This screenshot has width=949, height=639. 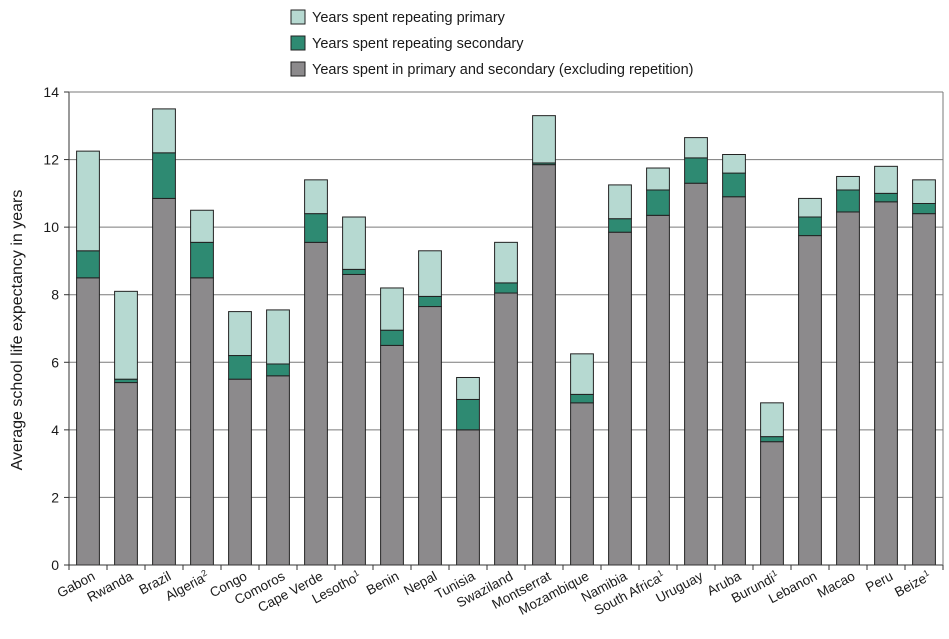 I want to click on x-tick-label: Nepal, so click(x=420, y=583).